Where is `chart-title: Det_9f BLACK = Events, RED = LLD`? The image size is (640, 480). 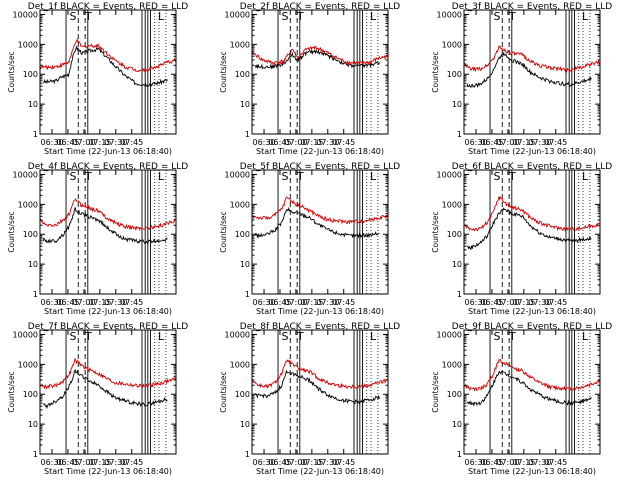
chart-title: Det_9f BLACK = Events, RED = LLD is located at coordinates (532, 327).